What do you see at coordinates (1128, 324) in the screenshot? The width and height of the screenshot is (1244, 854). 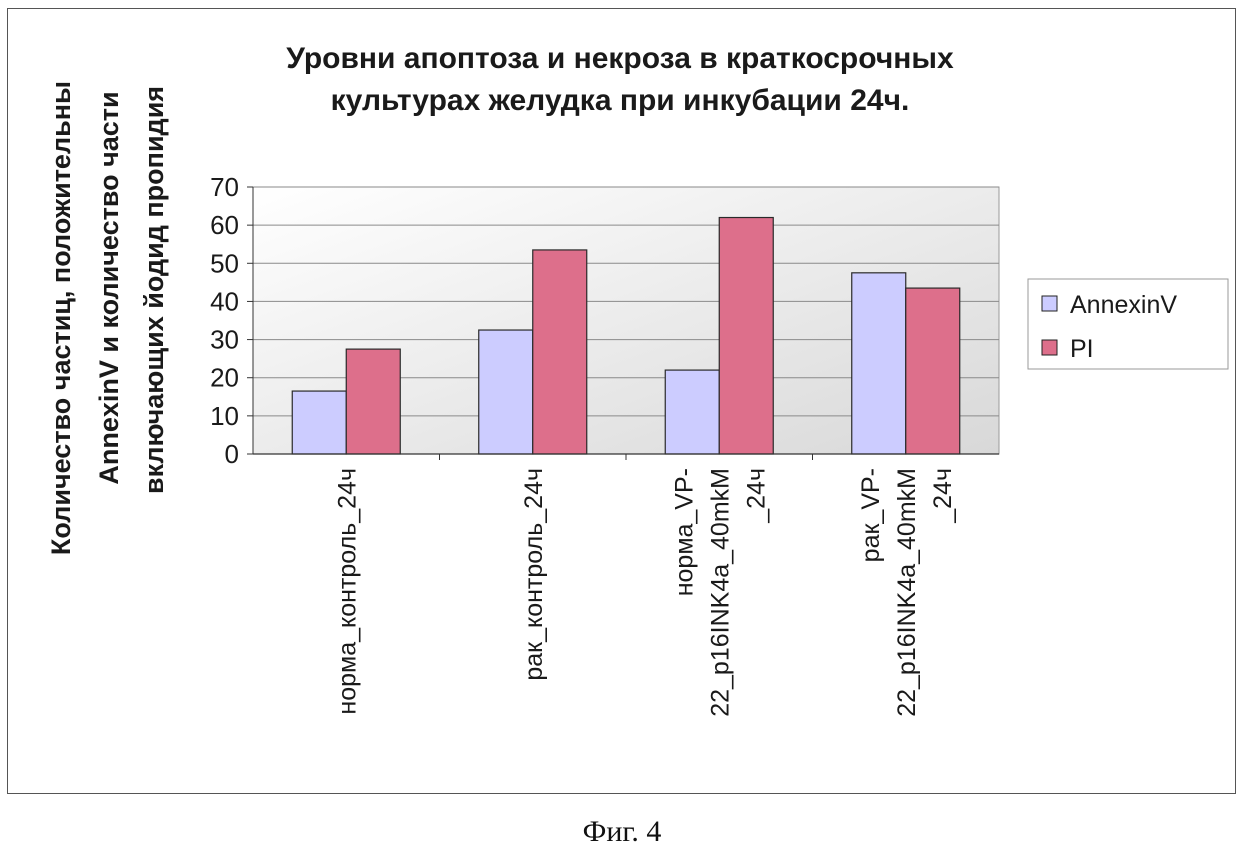 I see `legend: AnnexinV PI` at bounding box center [1128, 324].